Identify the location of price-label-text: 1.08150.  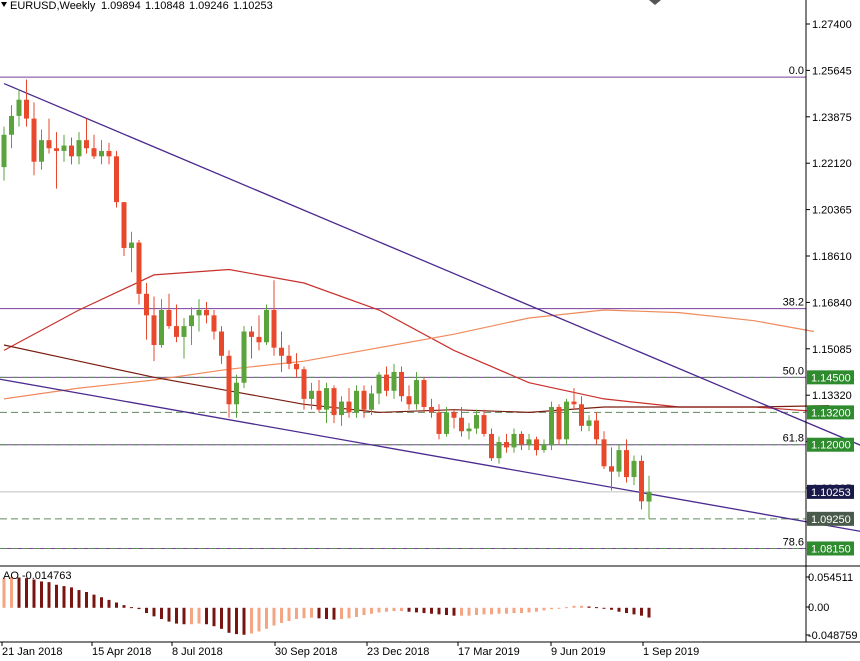
(831, 549).